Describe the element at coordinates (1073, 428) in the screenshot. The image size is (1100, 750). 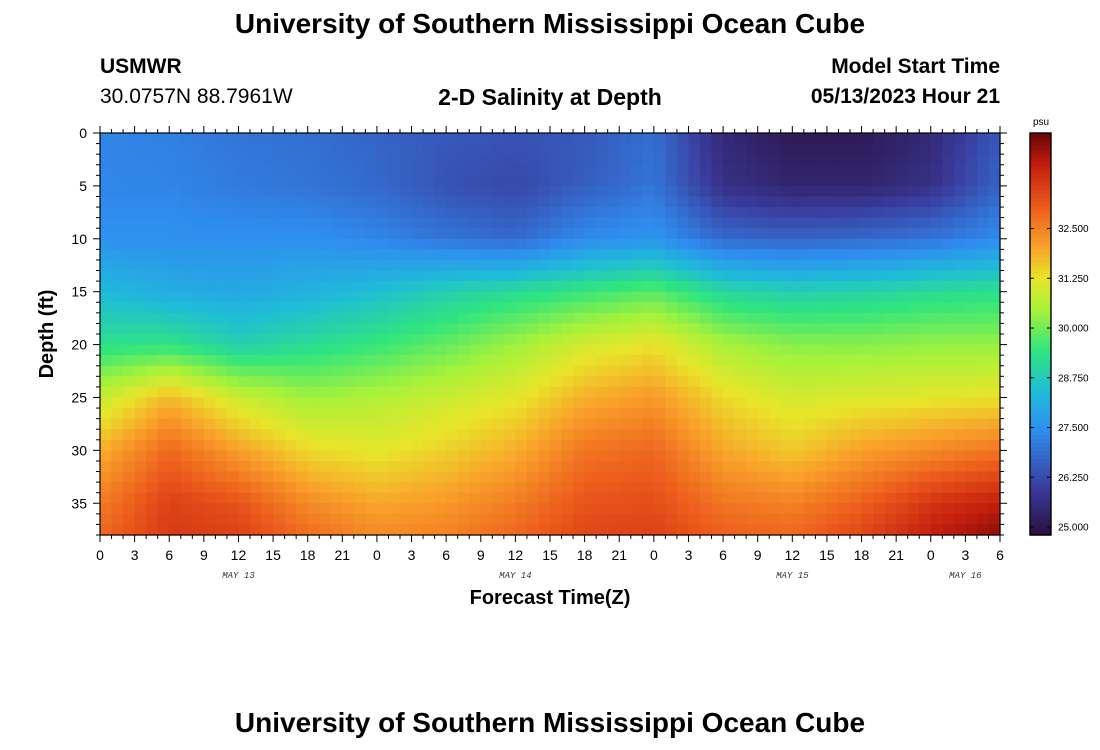
I see `colorbar-tick-label: 27.500` at that location.